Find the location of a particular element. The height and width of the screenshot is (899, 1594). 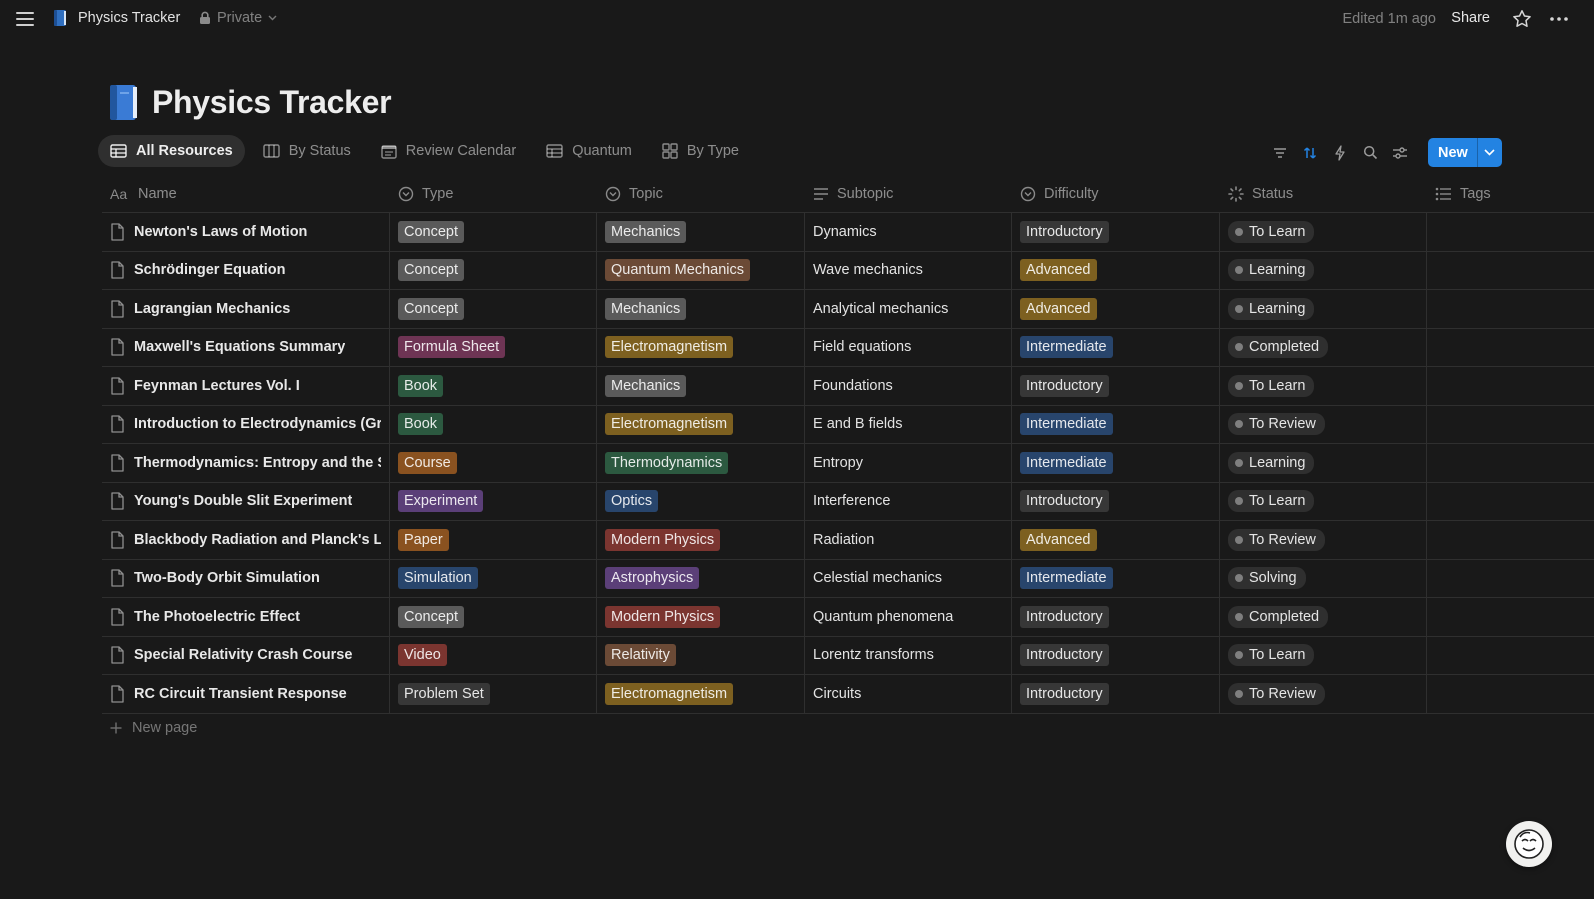

column-header-tags: Tags is located at coordinates (1510, 194).